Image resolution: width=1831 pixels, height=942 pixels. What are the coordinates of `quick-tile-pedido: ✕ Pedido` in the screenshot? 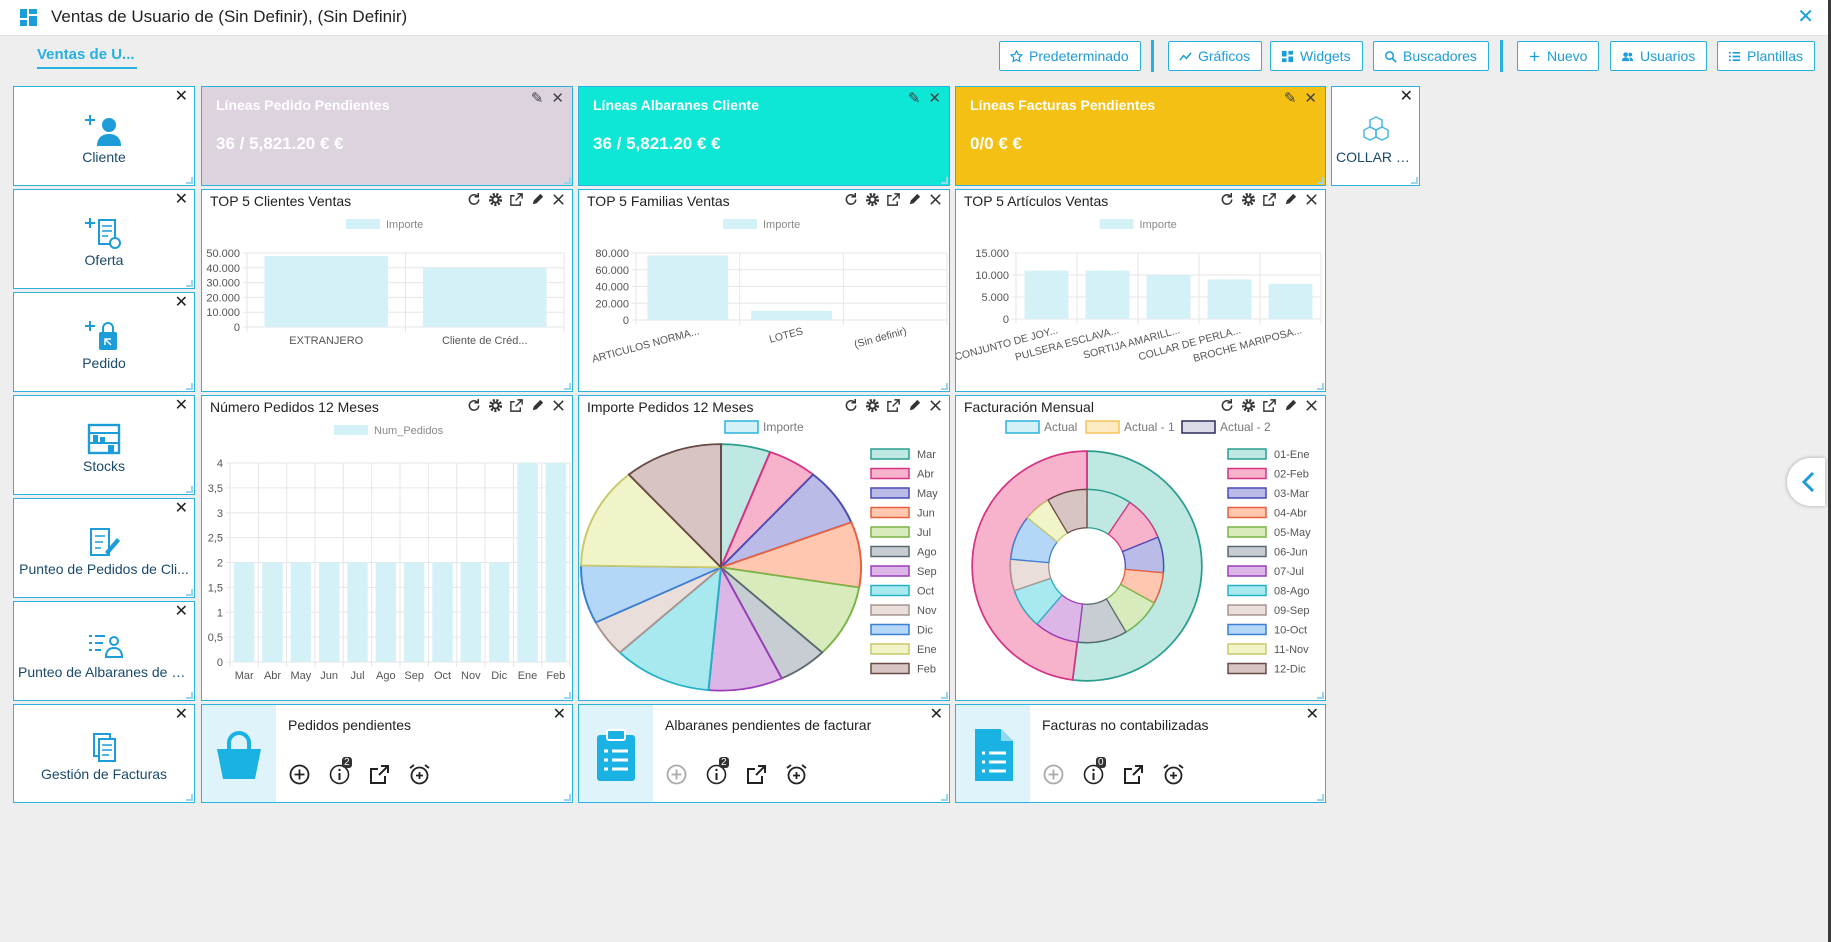 It's located at (104, 342).